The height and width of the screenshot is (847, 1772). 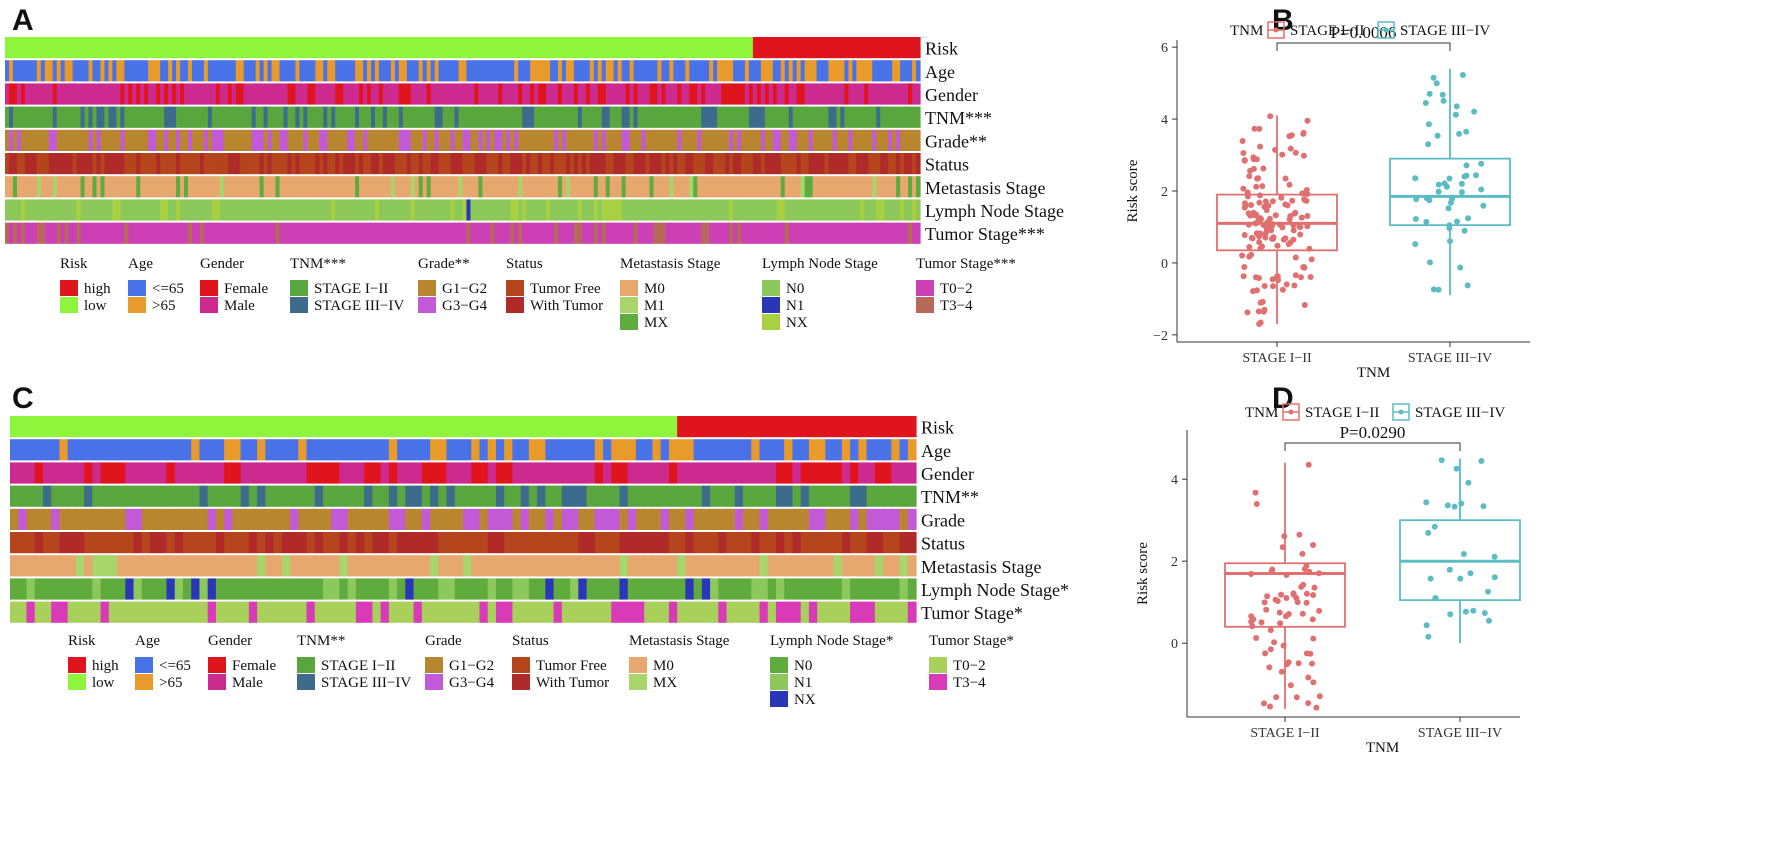 I want to click on x-tick-label: STAGE III−IV, so click(x=1460, y=733).